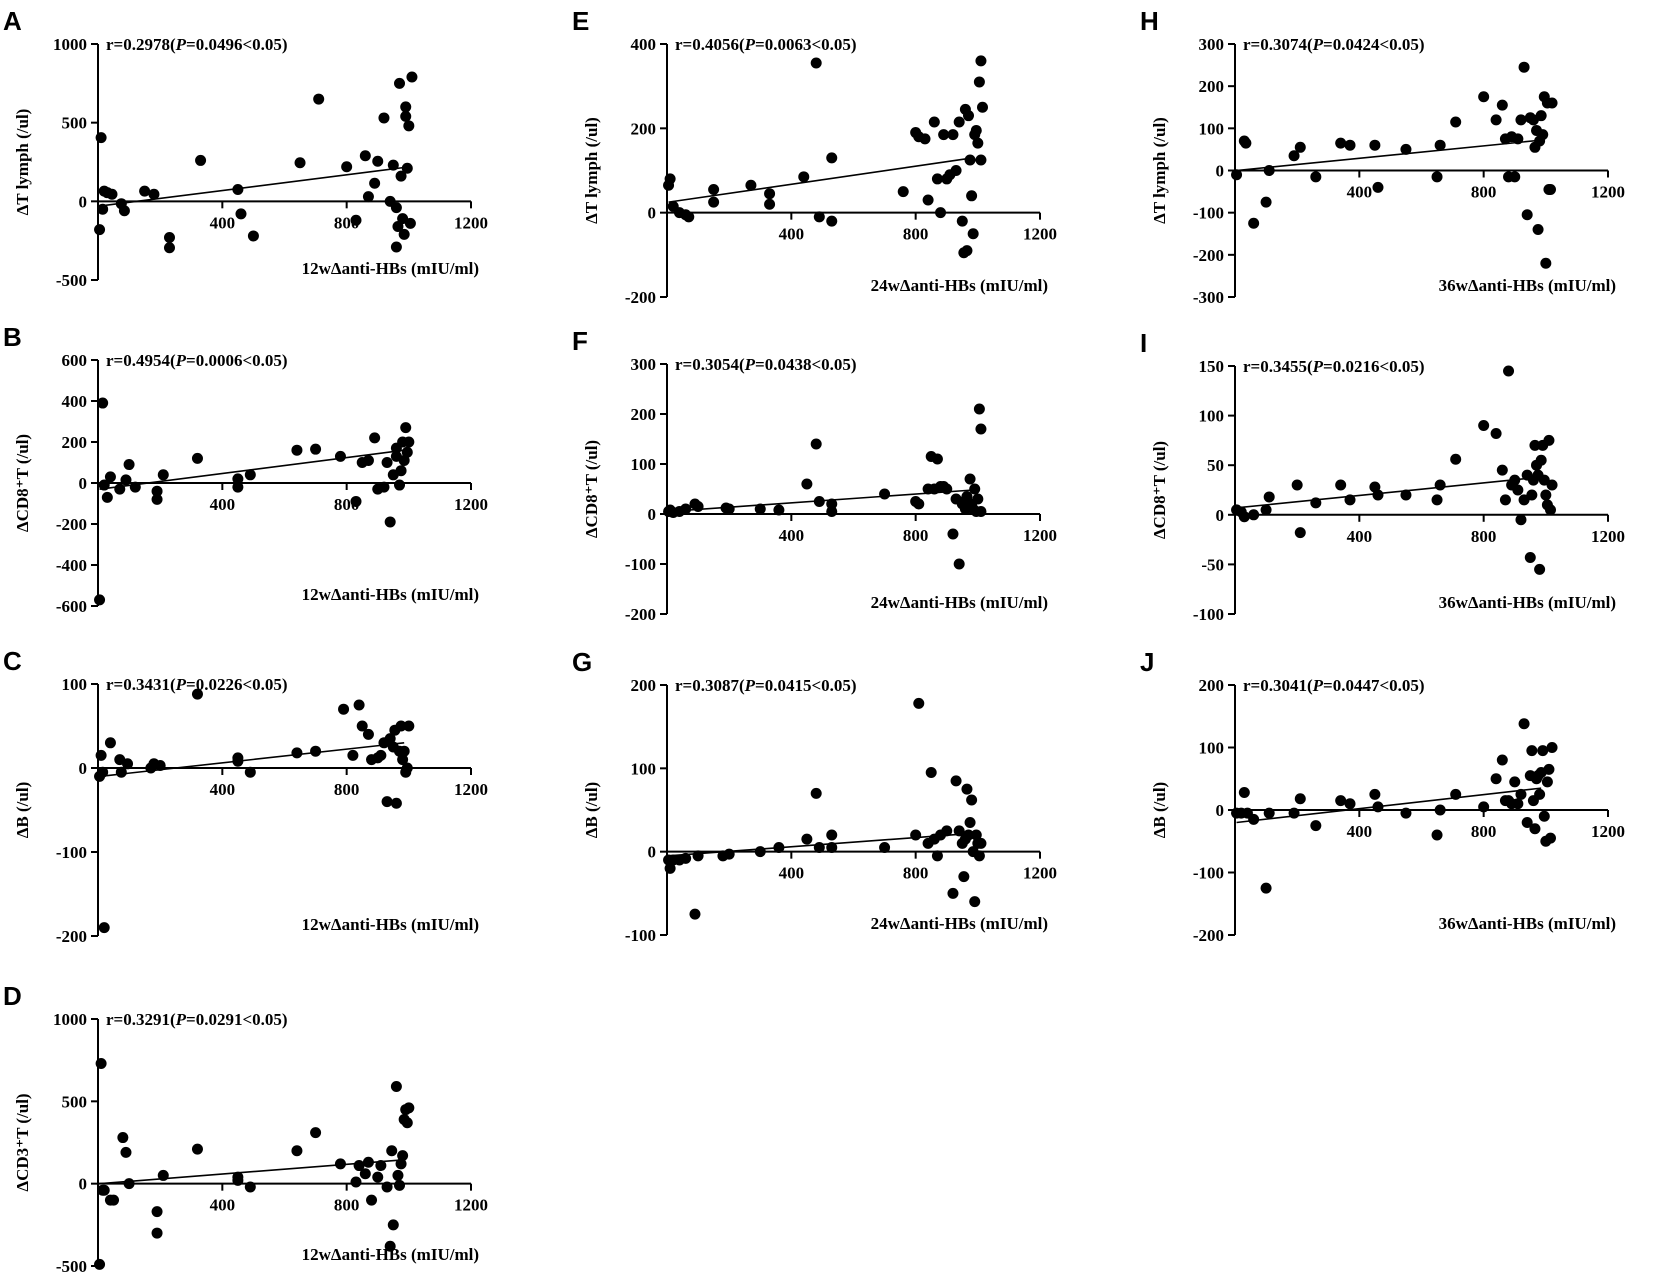 Image resolution: width=1670 pixels, height=1278 pixels. What do you see at coordinates (390, 1254) in the screenshot?
I see `panel-d-x-label: 12wΔanti-HBs (mIU/ml)` at bounding box center [390, 1254].